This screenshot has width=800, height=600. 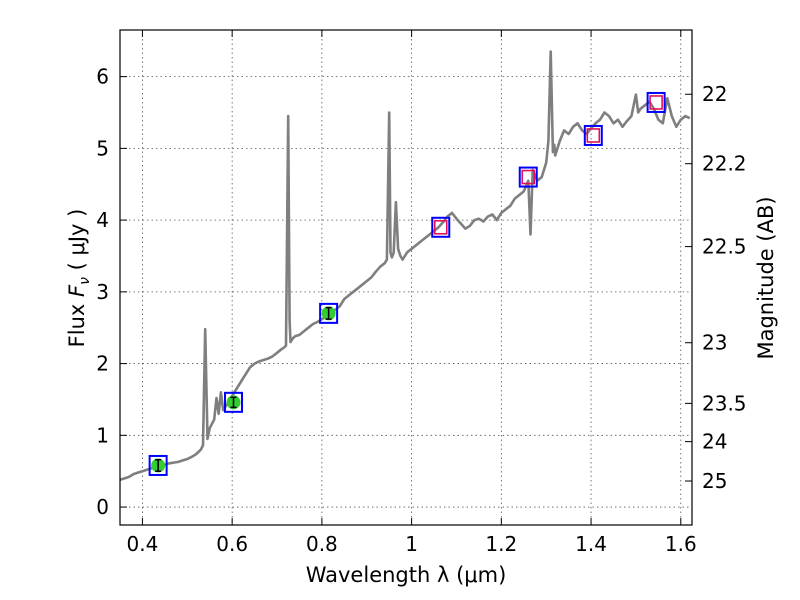 I want to click on x-tick-label: 1.4, so click(x=591, y=544).